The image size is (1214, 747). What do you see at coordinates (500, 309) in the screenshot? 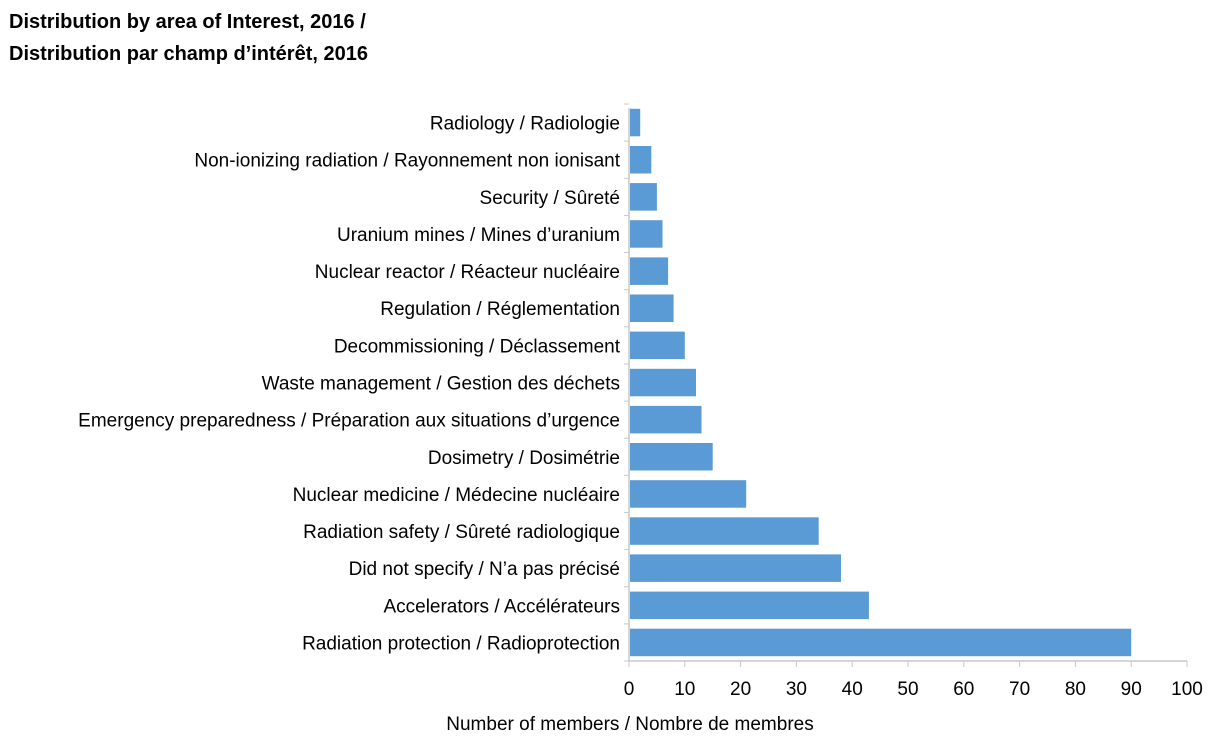
I see `category-label: Regulation / Réglementation` at bounding box center [500, 309].